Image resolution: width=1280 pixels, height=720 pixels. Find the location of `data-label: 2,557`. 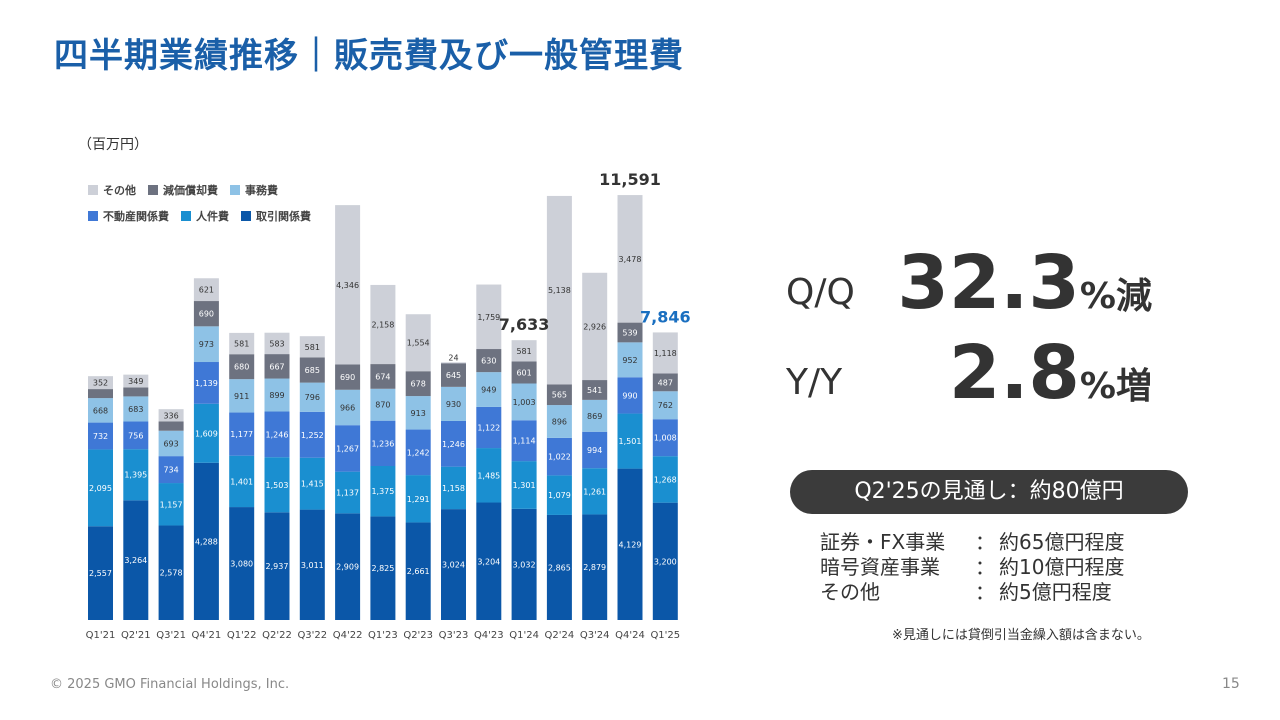

data-label: 2,557 is located at coordinates (100, 573).